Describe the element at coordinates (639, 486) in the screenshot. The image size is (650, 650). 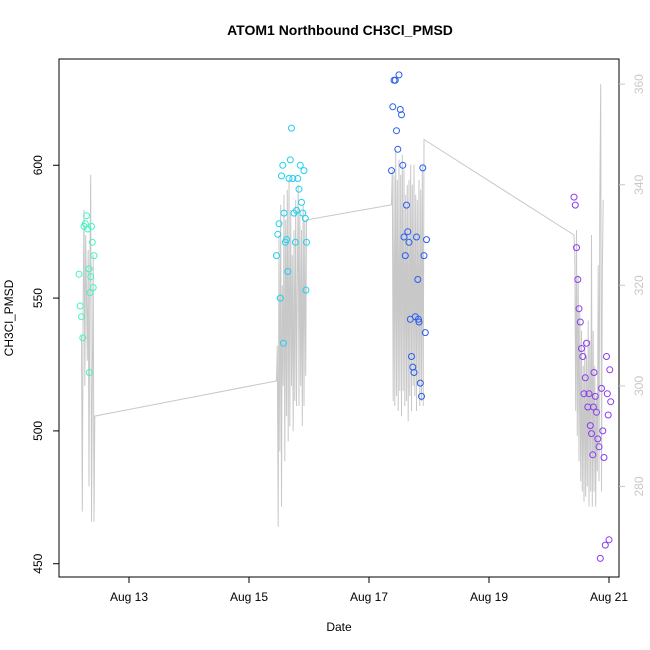
I see `y2-tick-label: 280` at that location.